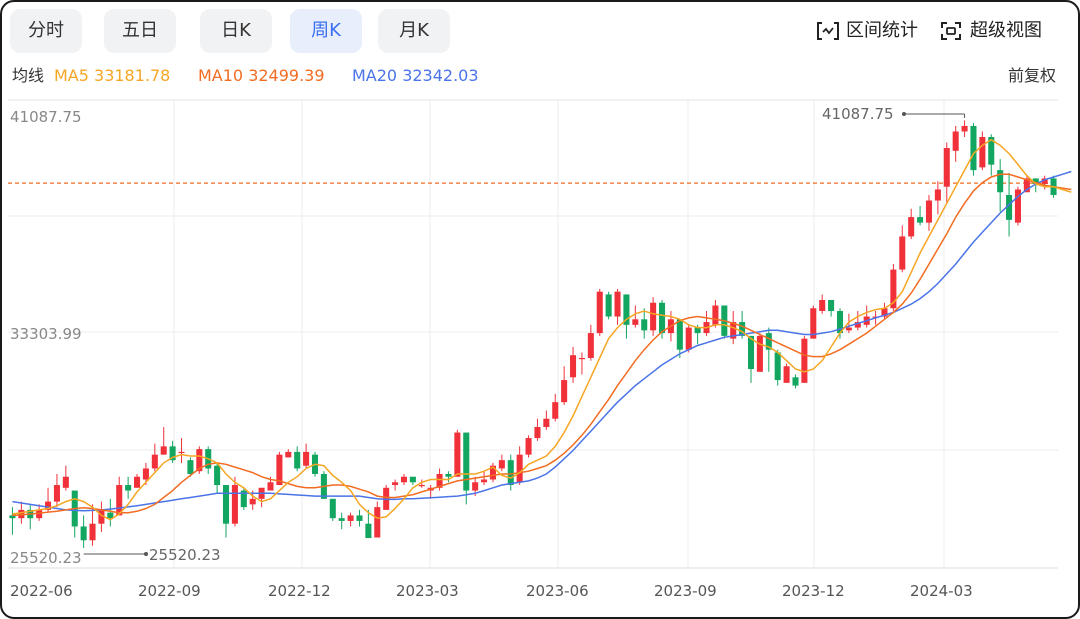 This screenshot has width=1080, height=619. Describe the element at coordinates (326, 31) in the screenshot. I see `tab-weekly-k: 周K` at that location.